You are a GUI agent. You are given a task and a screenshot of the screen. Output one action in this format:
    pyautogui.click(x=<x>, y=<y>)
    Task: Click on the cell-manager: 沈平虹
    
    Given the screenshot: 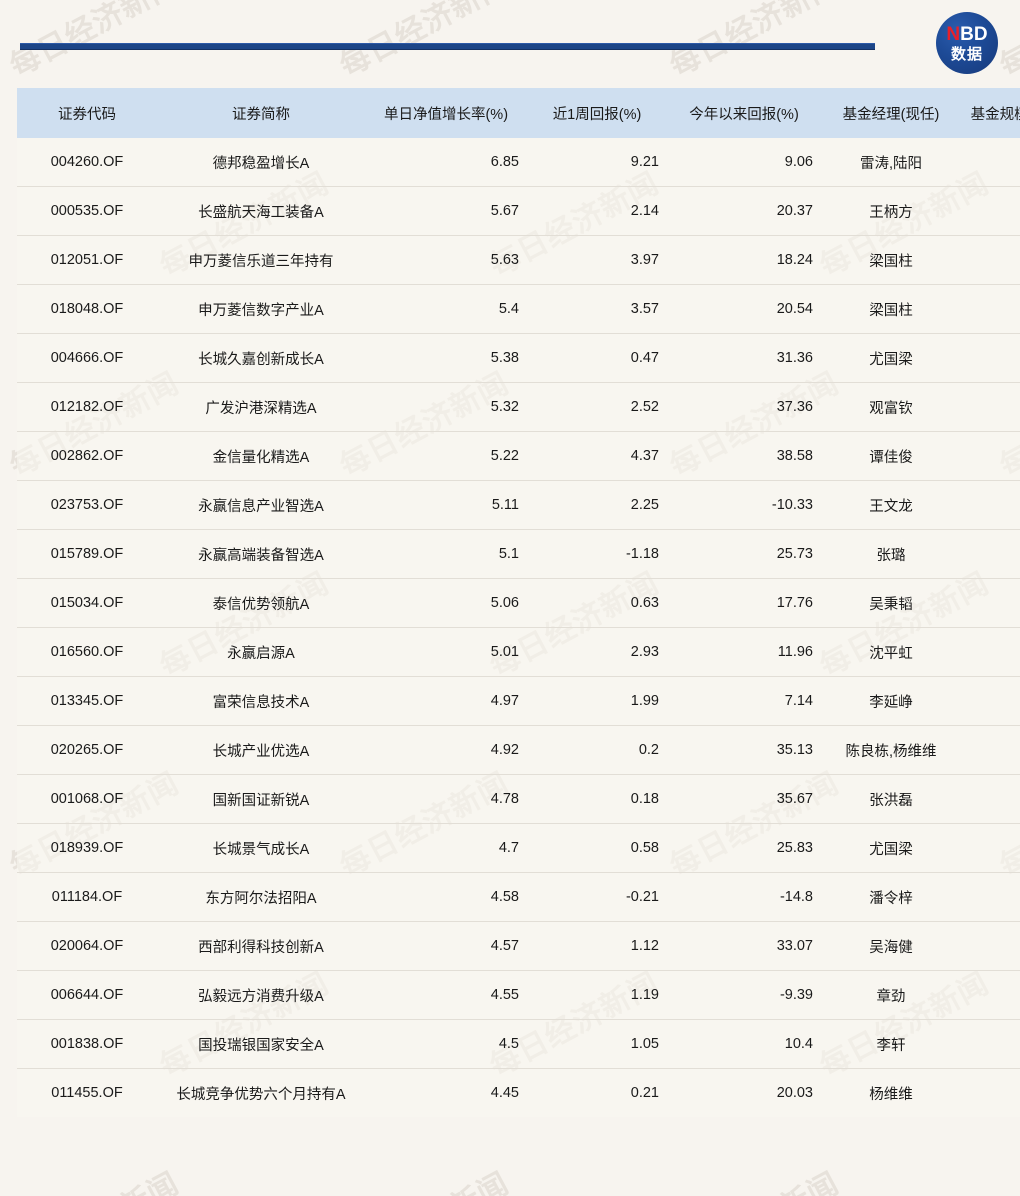 What is the action you would take?
    pyautogui.click(x=891, y=652)
    